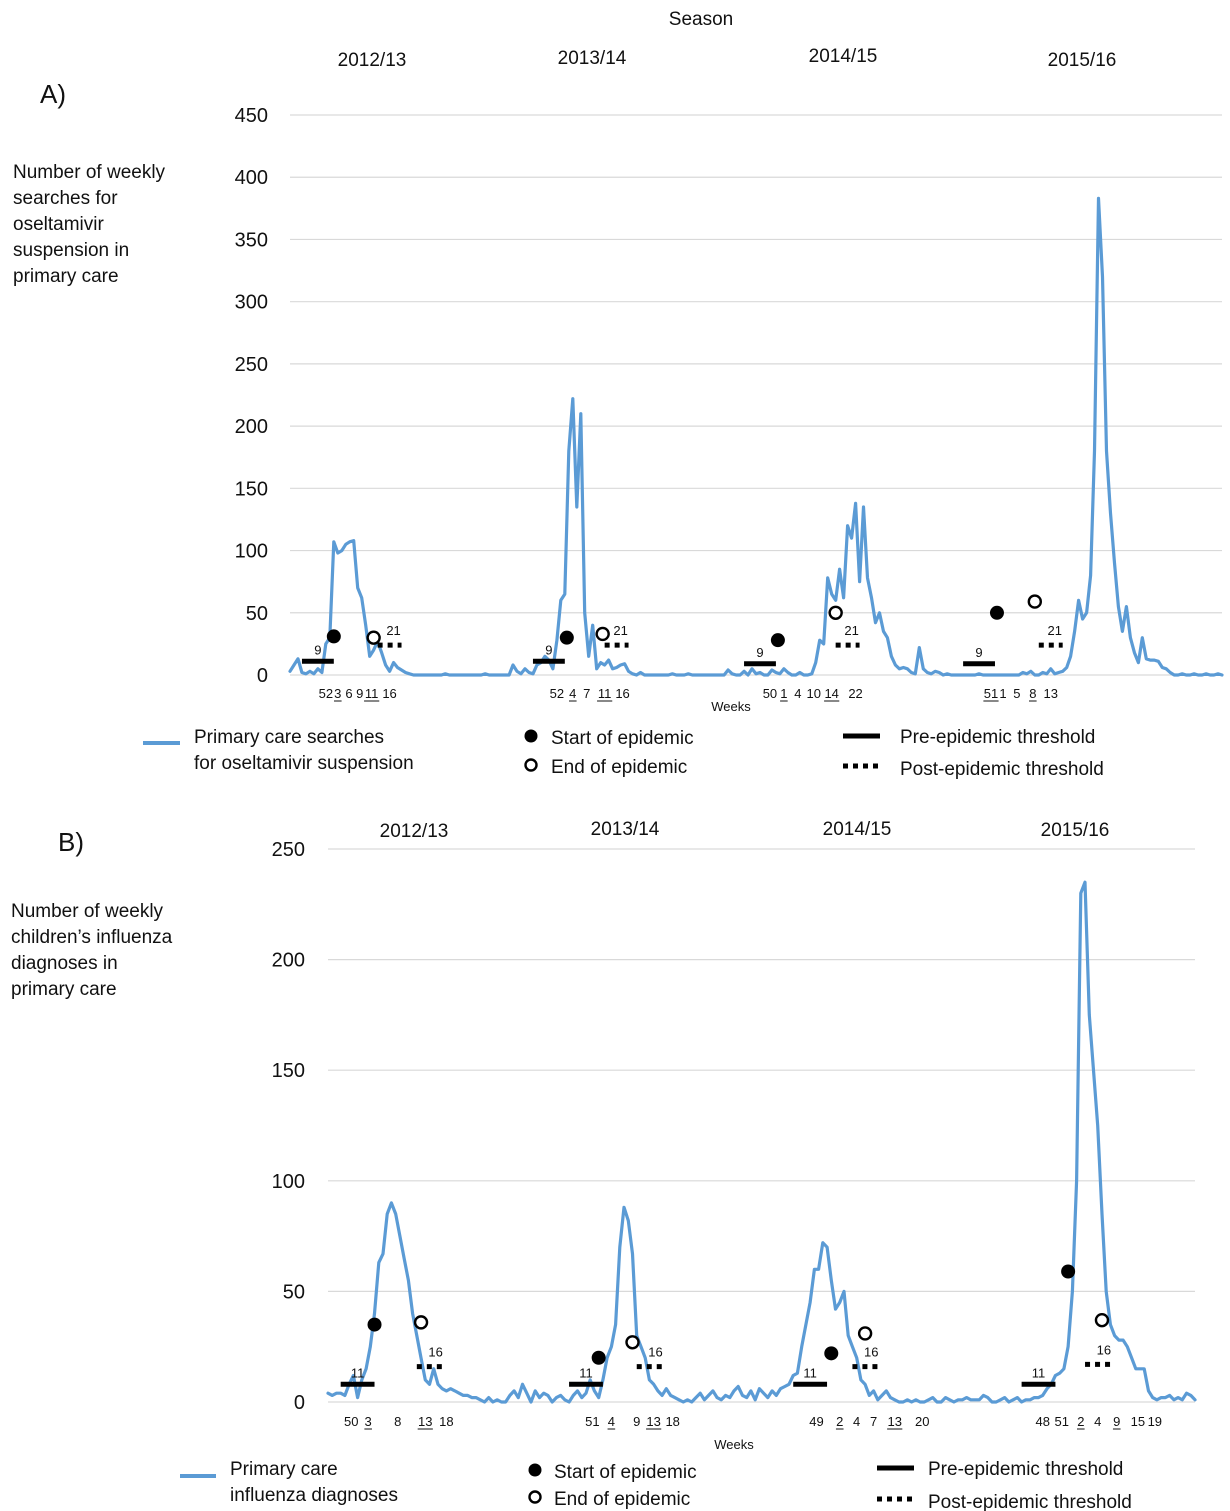  Describe the element at coordinates (605, 693) in the screenshot. I see `week-label: 11` at that location.